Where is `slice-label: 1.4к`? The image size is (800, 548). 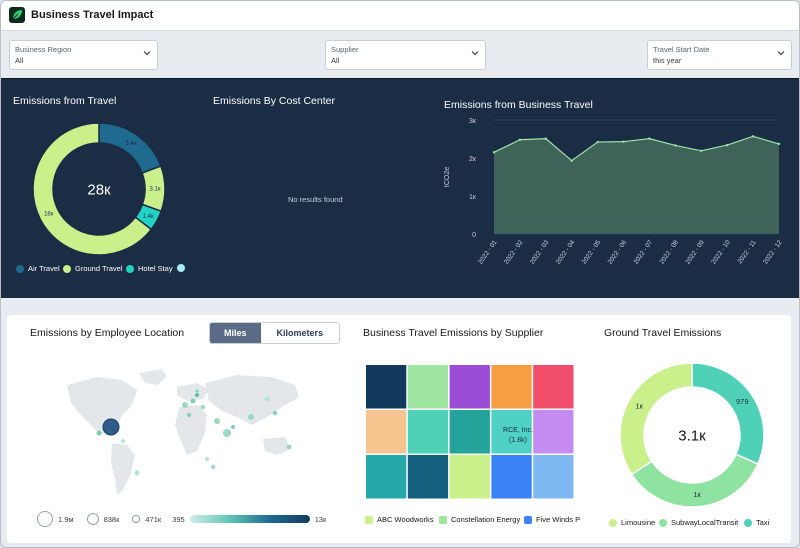
slice-label: 1.4к is located at coordinates (148, 217).